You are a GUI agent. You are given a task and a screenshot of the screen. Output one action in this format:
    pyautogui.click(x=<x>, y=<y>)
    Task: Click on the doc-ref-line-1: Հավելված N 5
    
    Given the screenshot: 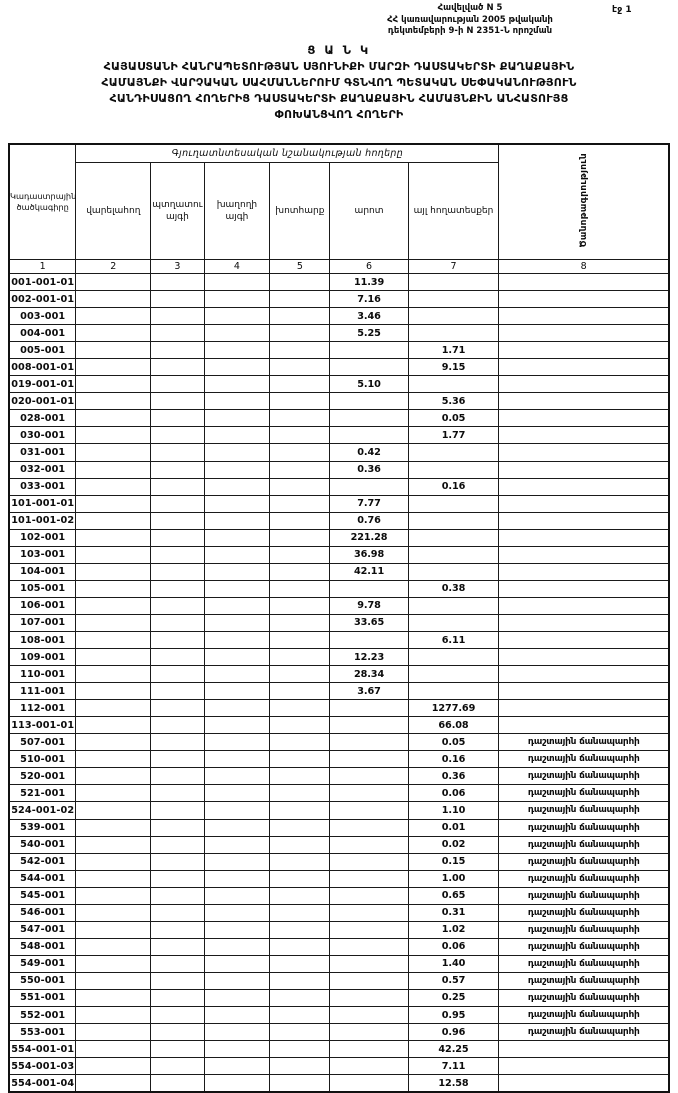 What is the action you would take?
    pyautogui.click(x=470, y=8)
    